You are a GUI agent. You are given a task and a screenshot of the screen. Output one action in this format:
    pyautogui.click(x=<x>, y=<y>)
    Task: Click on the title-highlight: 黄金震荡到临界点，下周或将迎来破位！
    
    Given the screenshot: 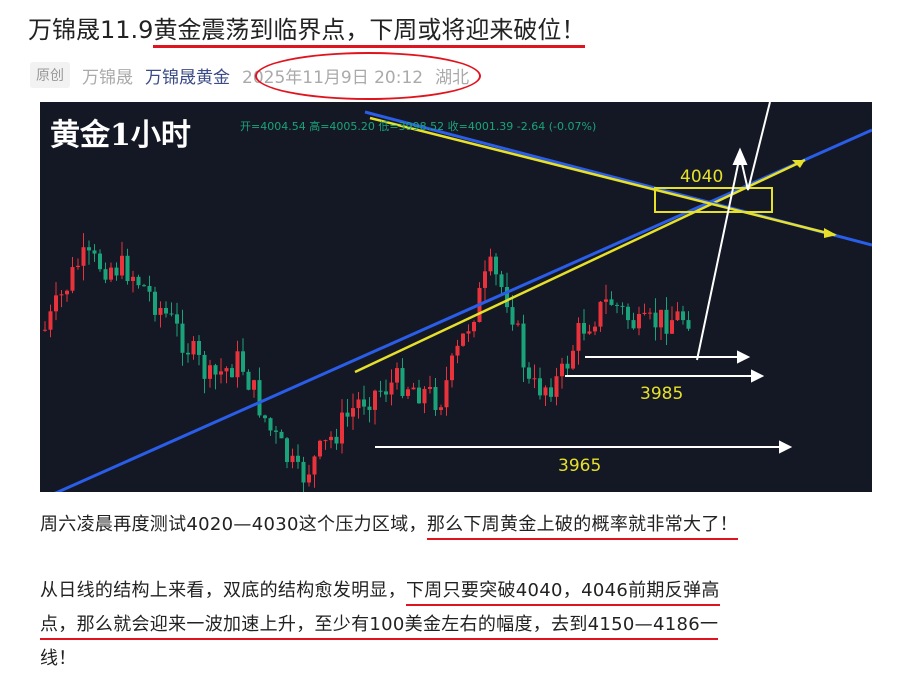 What is the action you would take?
    pyautogui.click(x=369, y=32)
    